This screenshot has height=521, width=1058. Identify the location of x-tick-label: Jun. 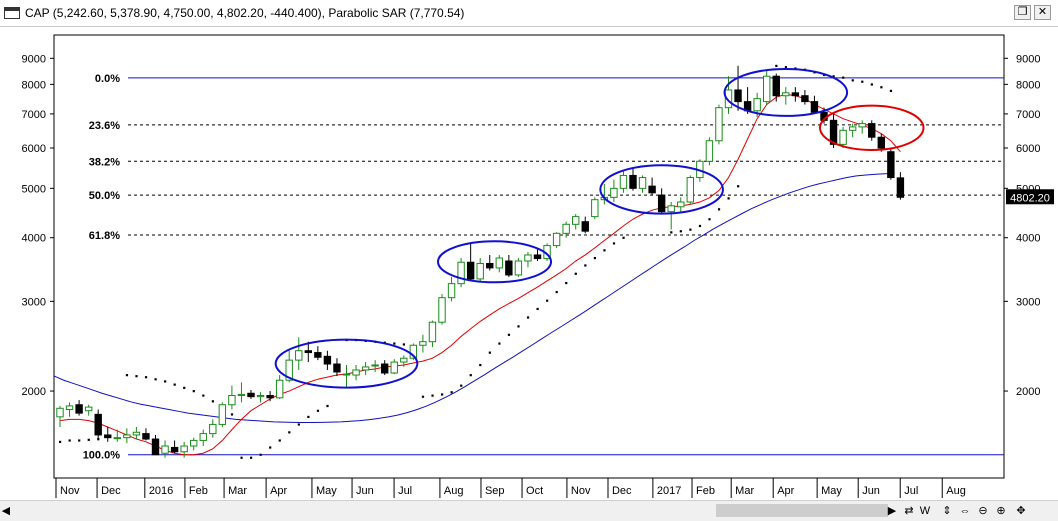
(365, 491).